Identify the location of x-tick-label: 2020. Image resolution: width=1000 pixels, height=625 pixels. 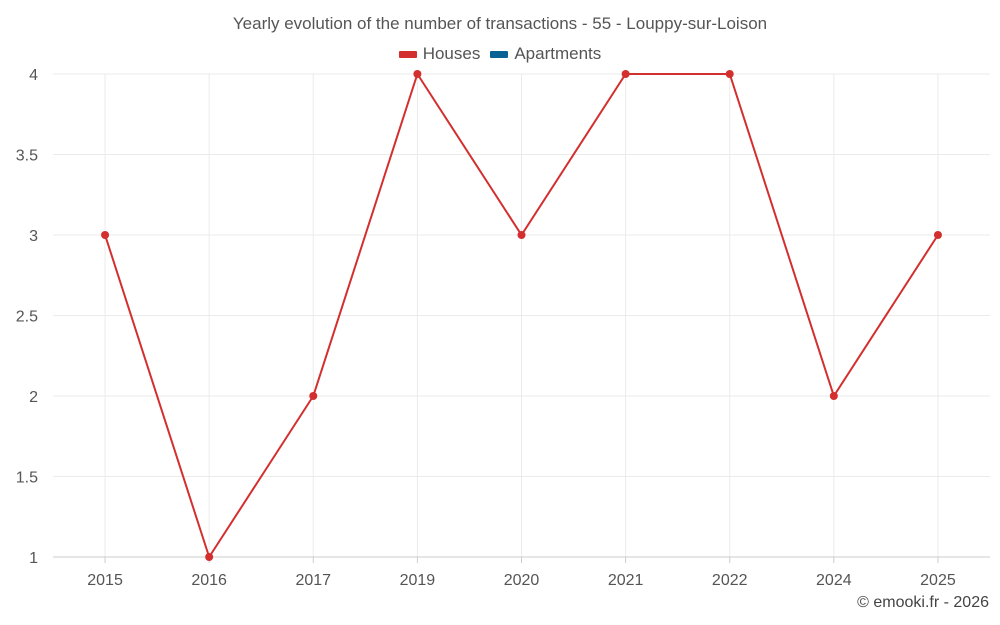
(522, 580).